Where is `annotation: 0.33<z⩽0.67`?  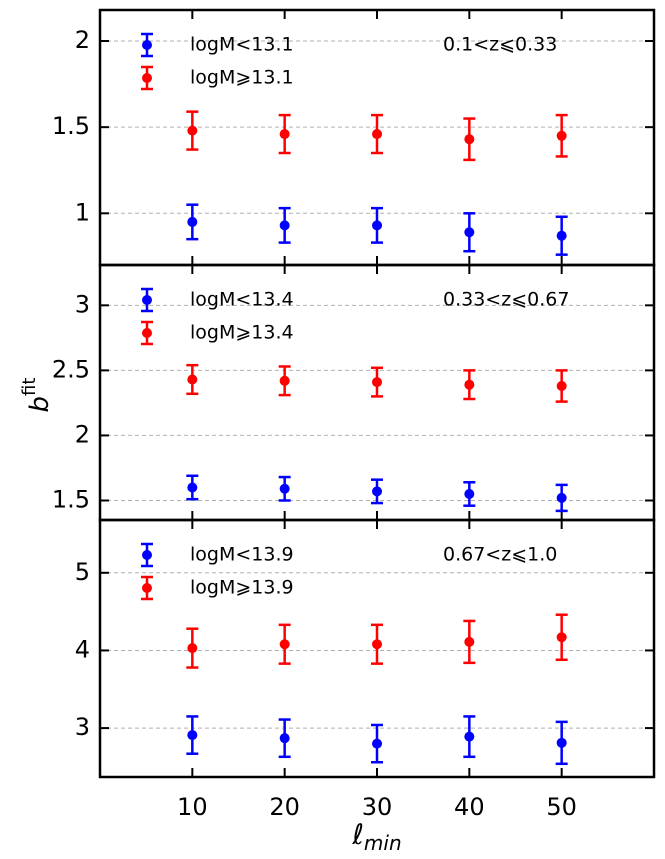 annotation: 0.33<z⩽0.67 is located at coordinates (506, 300).